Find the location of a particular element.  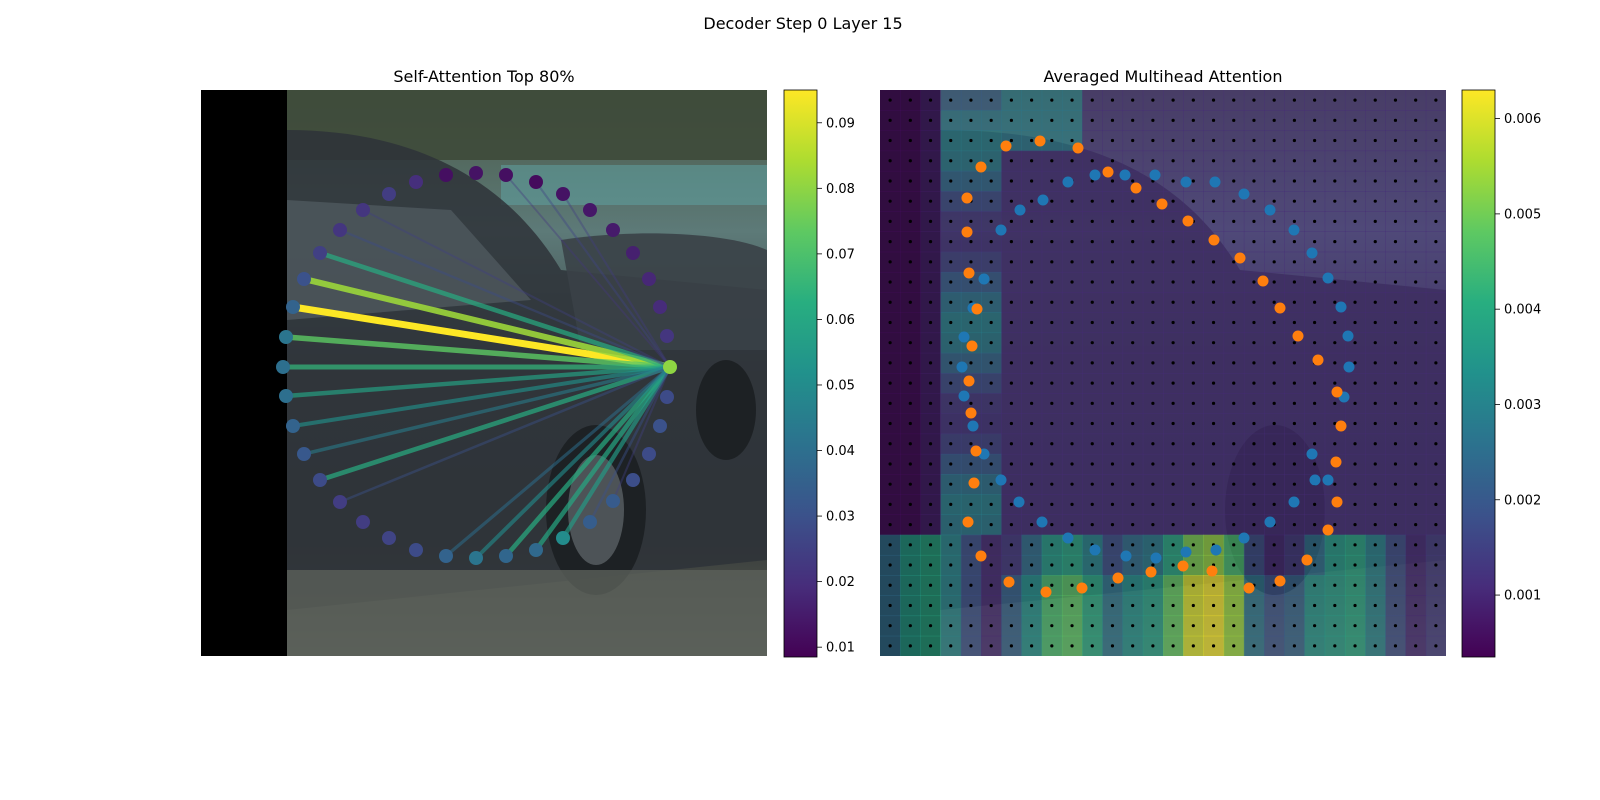

colorbar-tick-label: 0.03 is located at coordinates (840, 517).